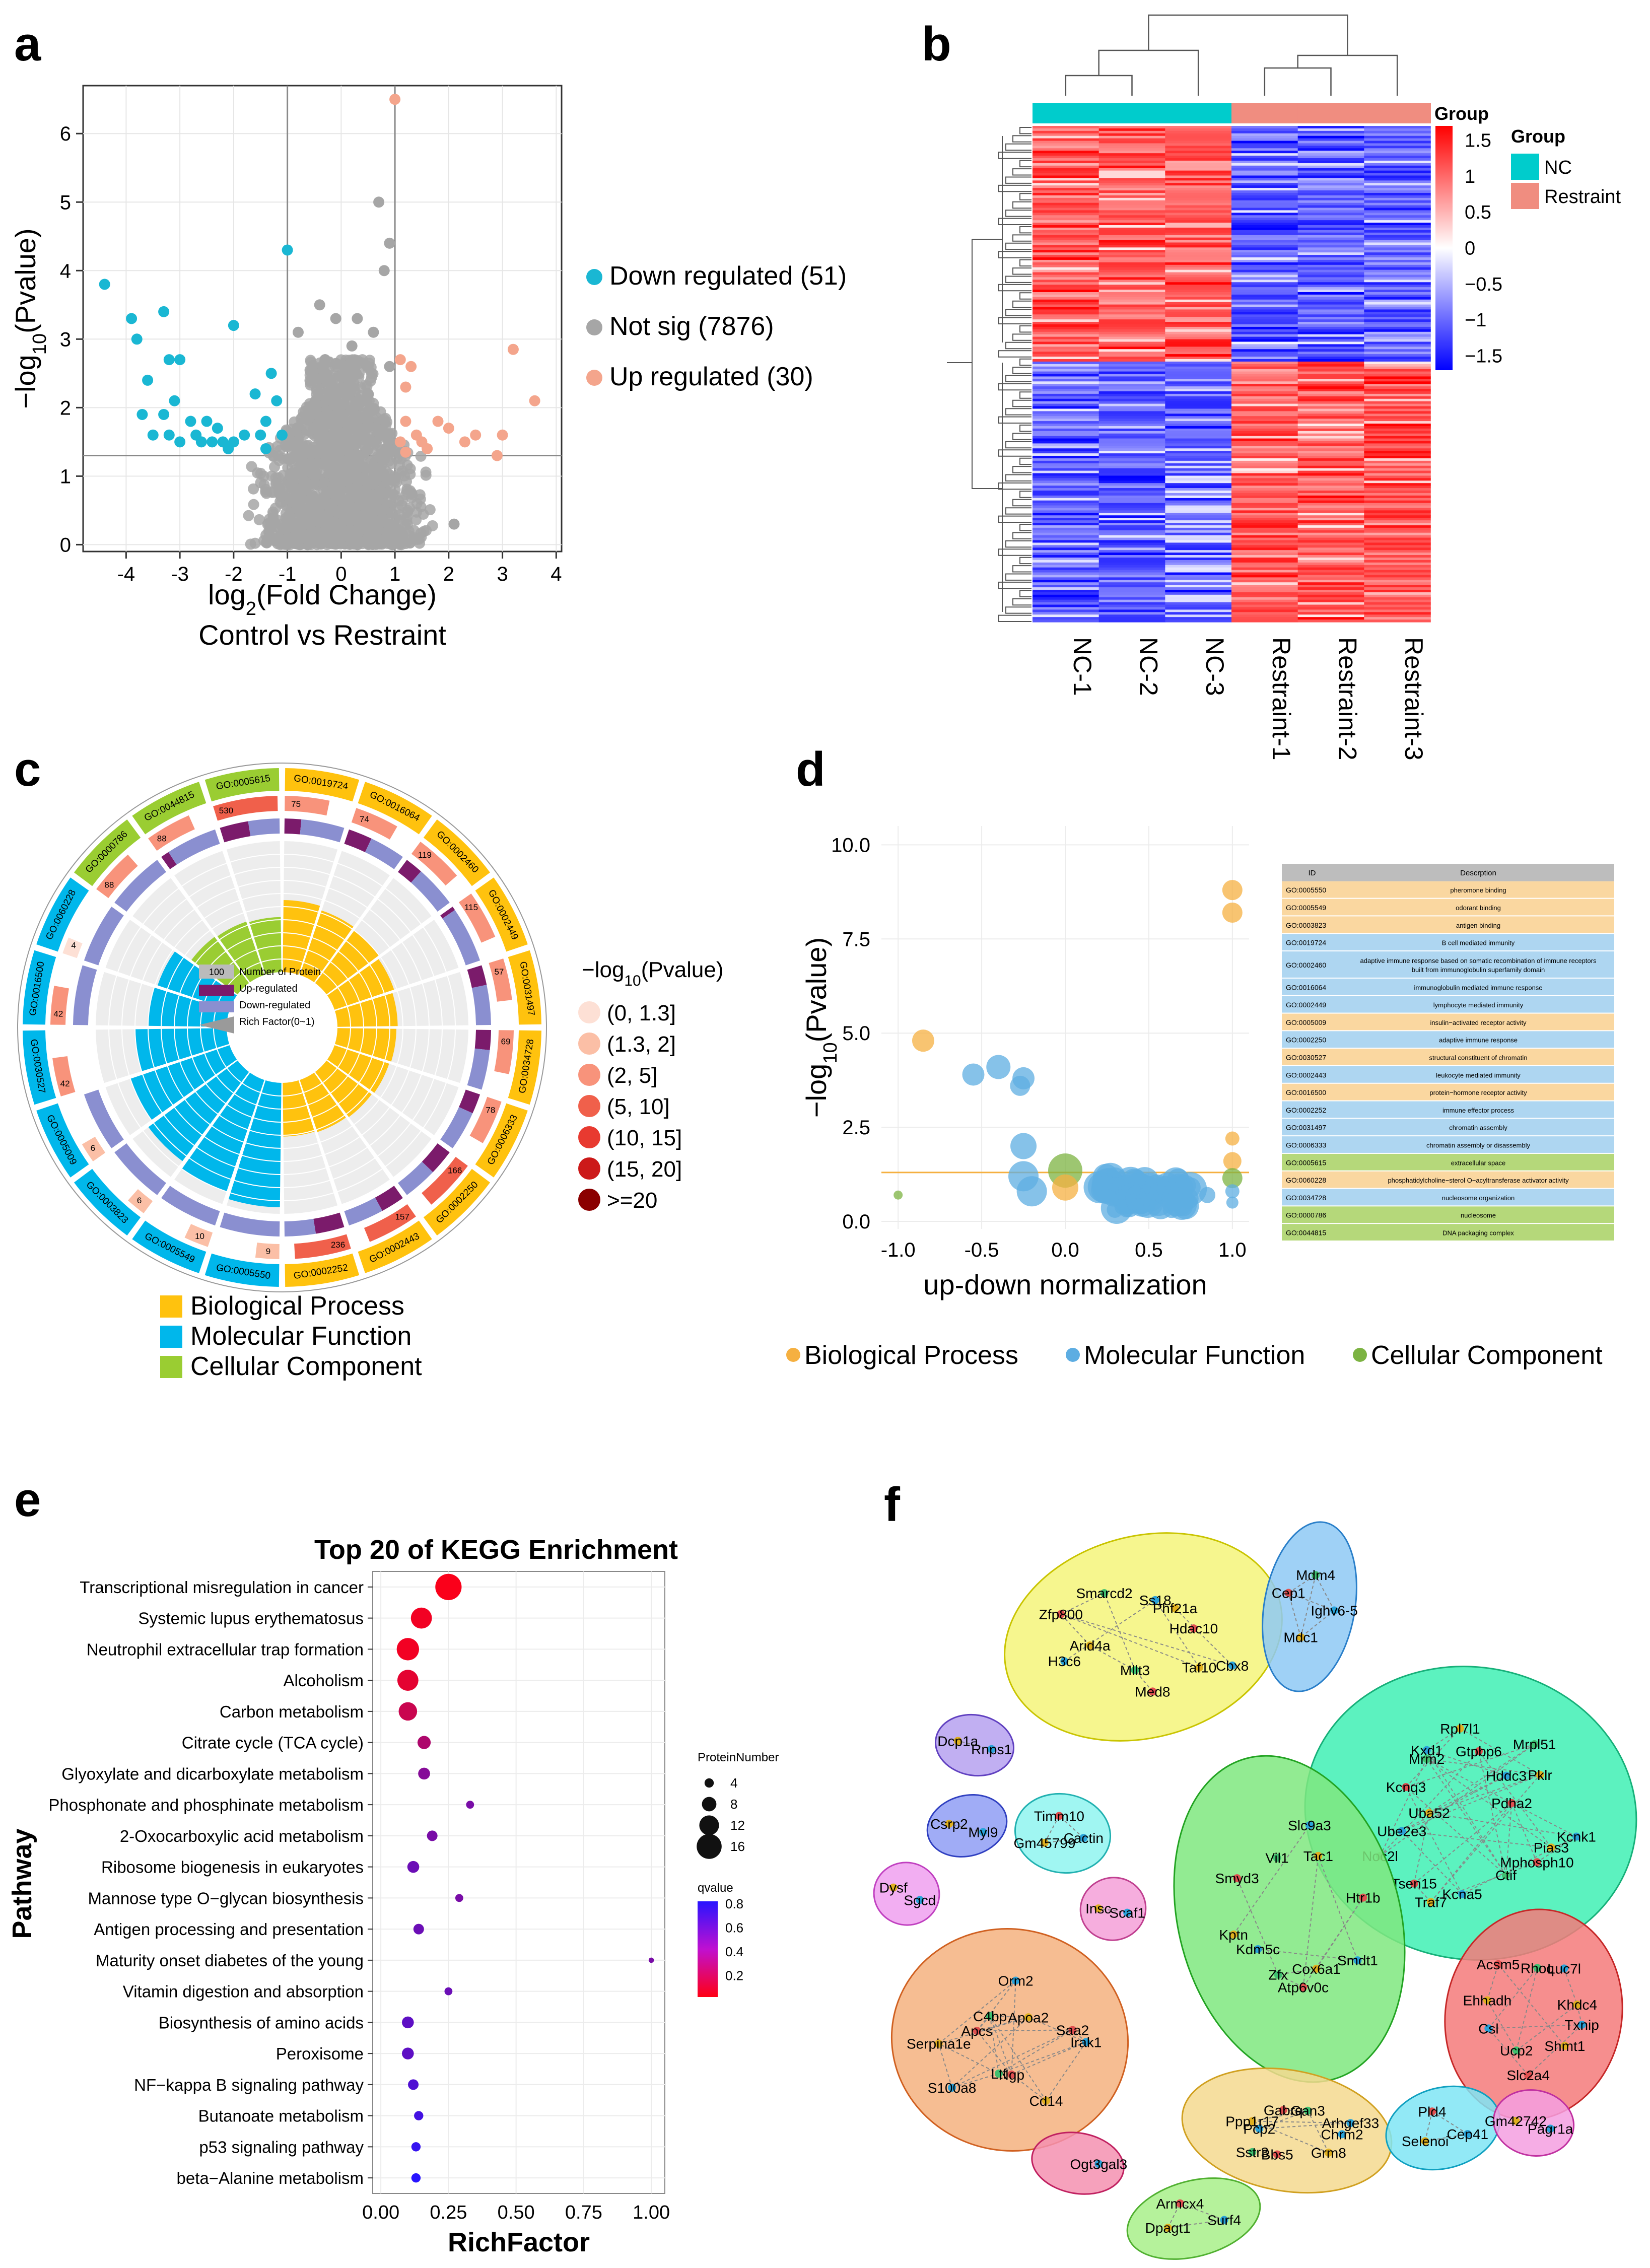 This screenshot has height=2268, width=1650. I want to click on protein-count-label: 166, so click(455, 1170).